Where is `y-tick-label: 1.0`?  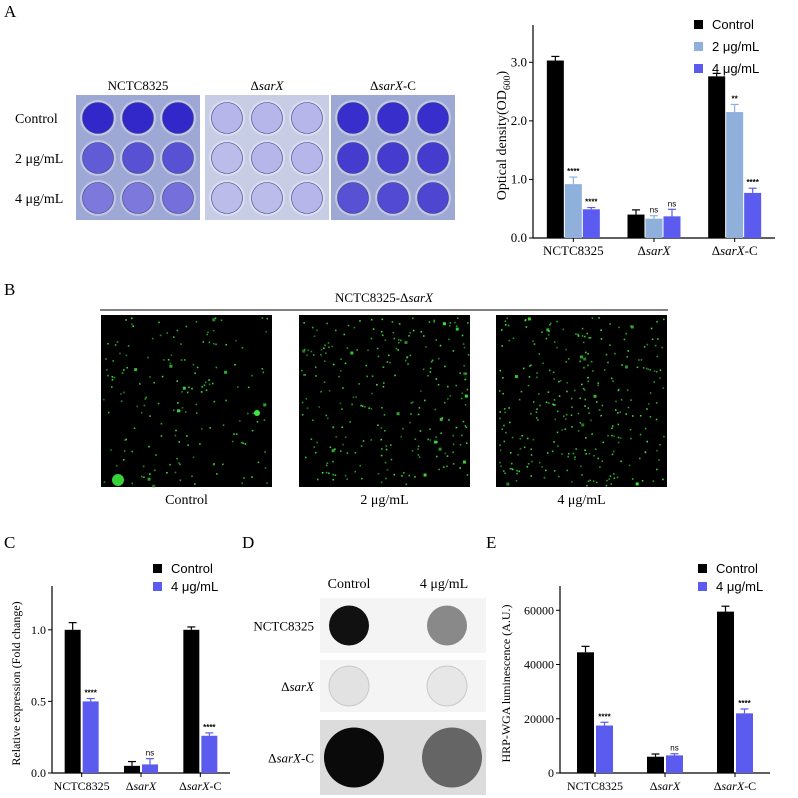 y-tick-label: 1.0 is located at coordinates (519, 178).